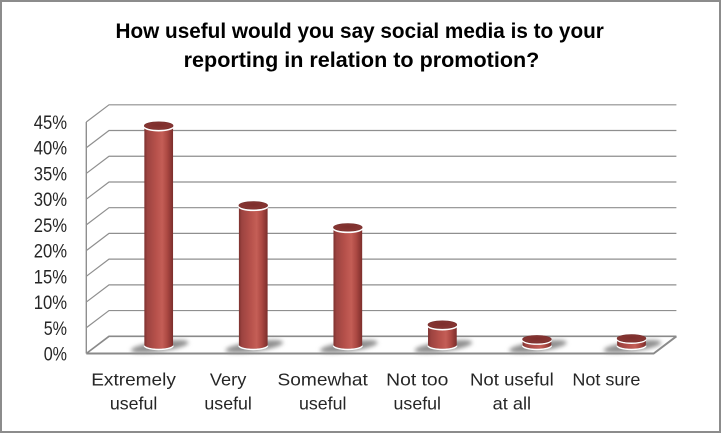 The height and width of the screenshot is (433, 721). Describe the element at coordinates (50, 123) in the screenshot. I see `svg-text: 45%` at that location.